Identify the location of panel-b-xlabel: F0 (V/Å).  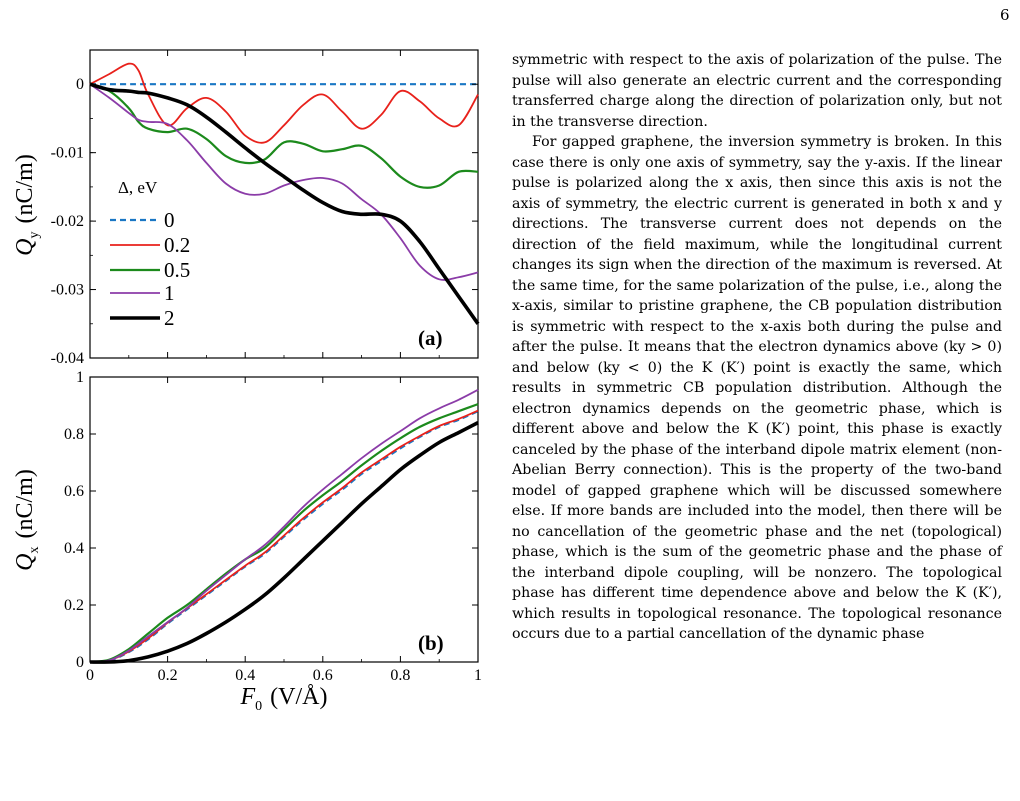
(284, 699).